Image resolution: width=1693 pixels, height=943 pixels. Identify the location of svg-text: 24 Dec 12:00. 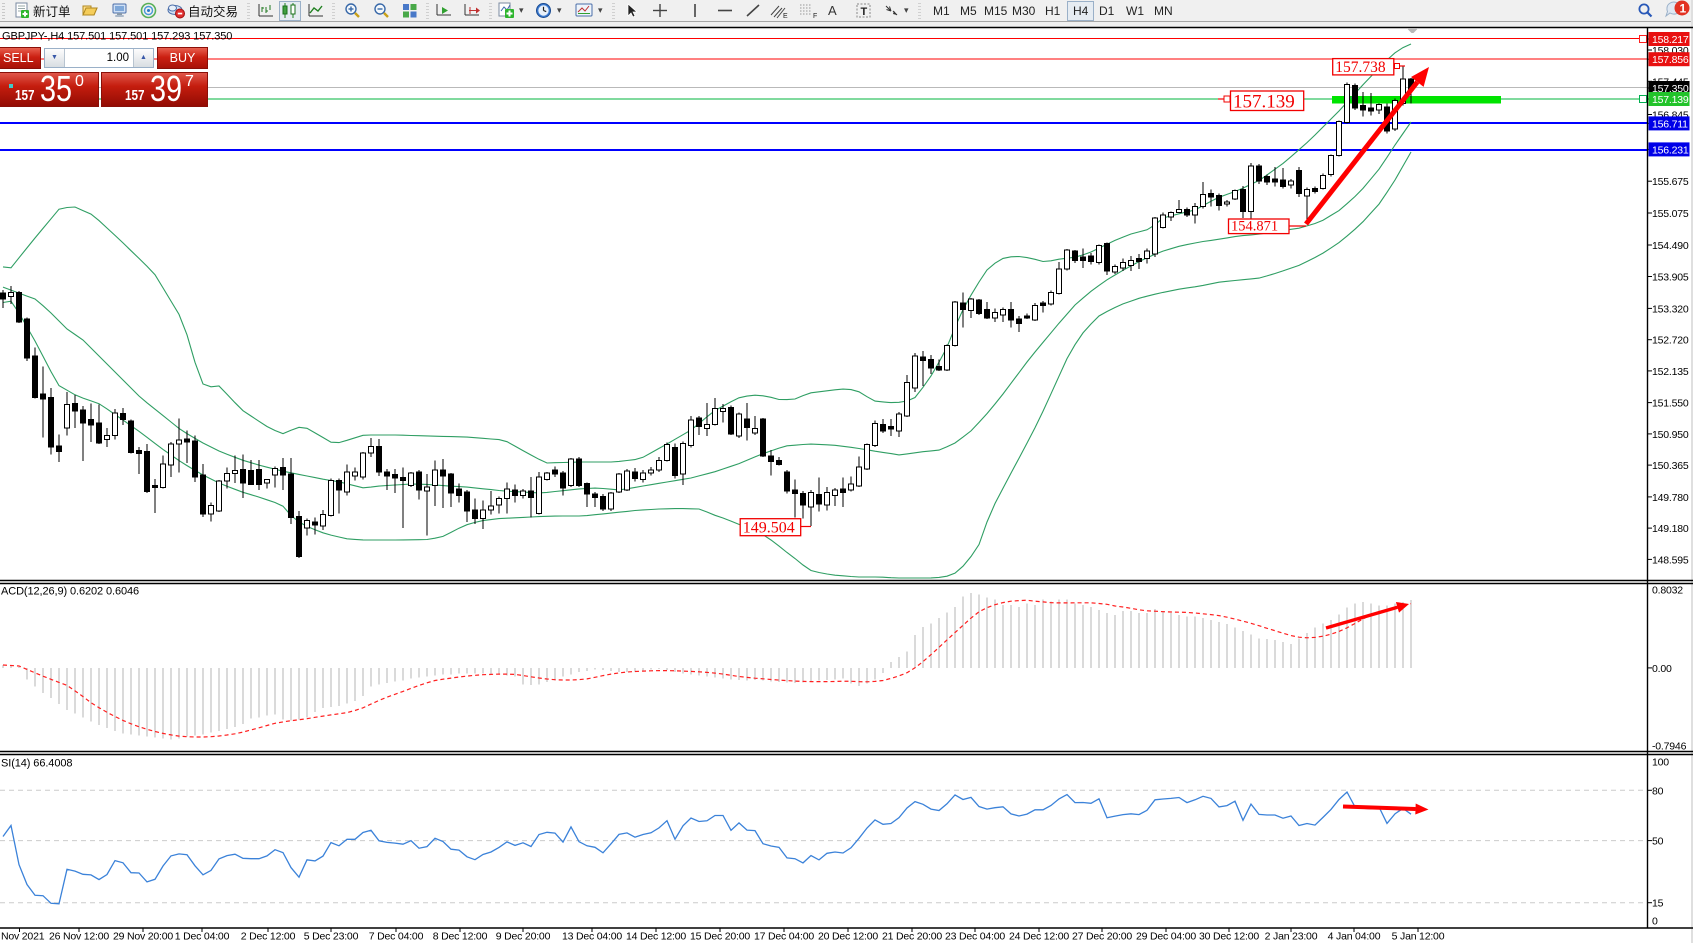
(1039, 937).